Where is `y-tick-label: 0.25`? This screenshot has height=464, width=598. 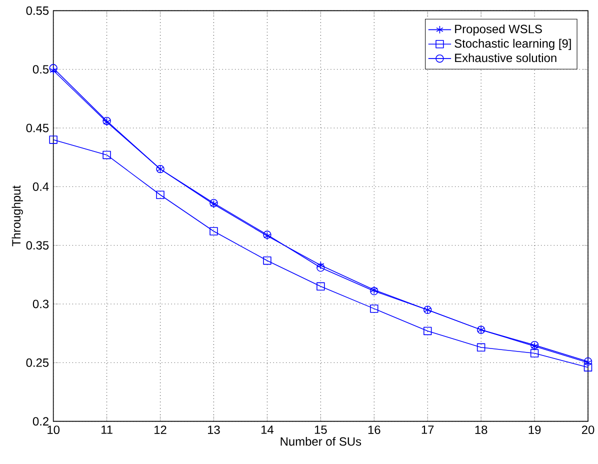 y-tick-label: 0.25 is located at coordinates (37, 362).